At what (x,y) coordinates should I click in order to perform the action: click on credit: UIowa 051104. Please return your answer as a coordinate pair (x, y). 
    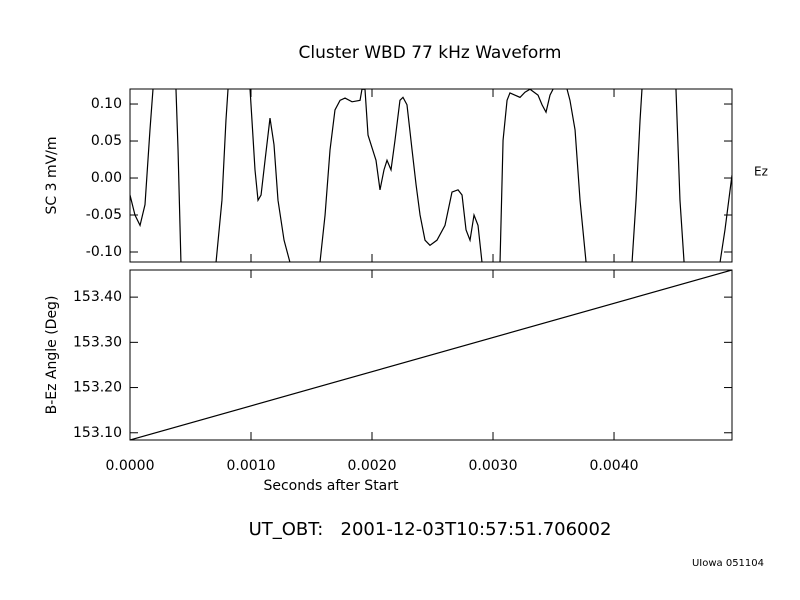
    Looking at the image, I should click on (728, 563).